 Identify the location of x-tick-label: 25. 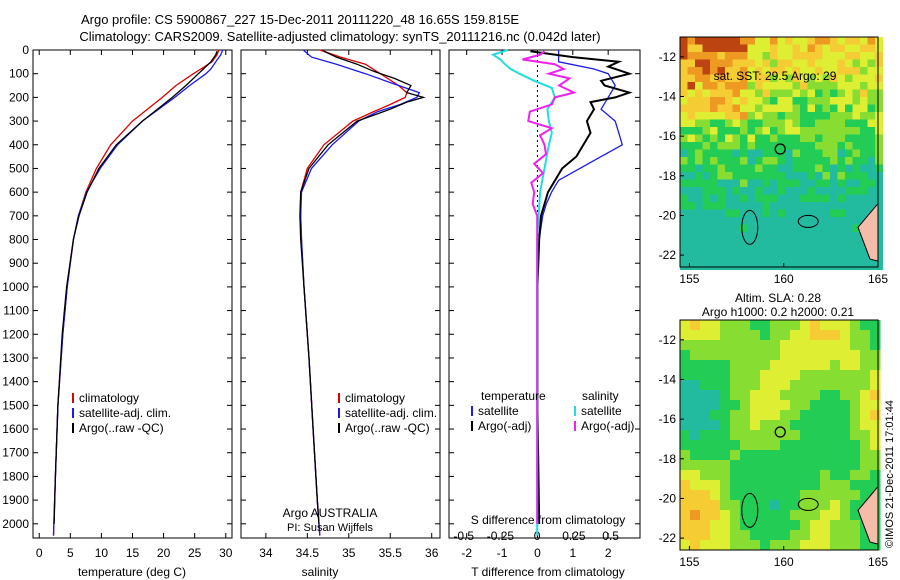
(195, 553).